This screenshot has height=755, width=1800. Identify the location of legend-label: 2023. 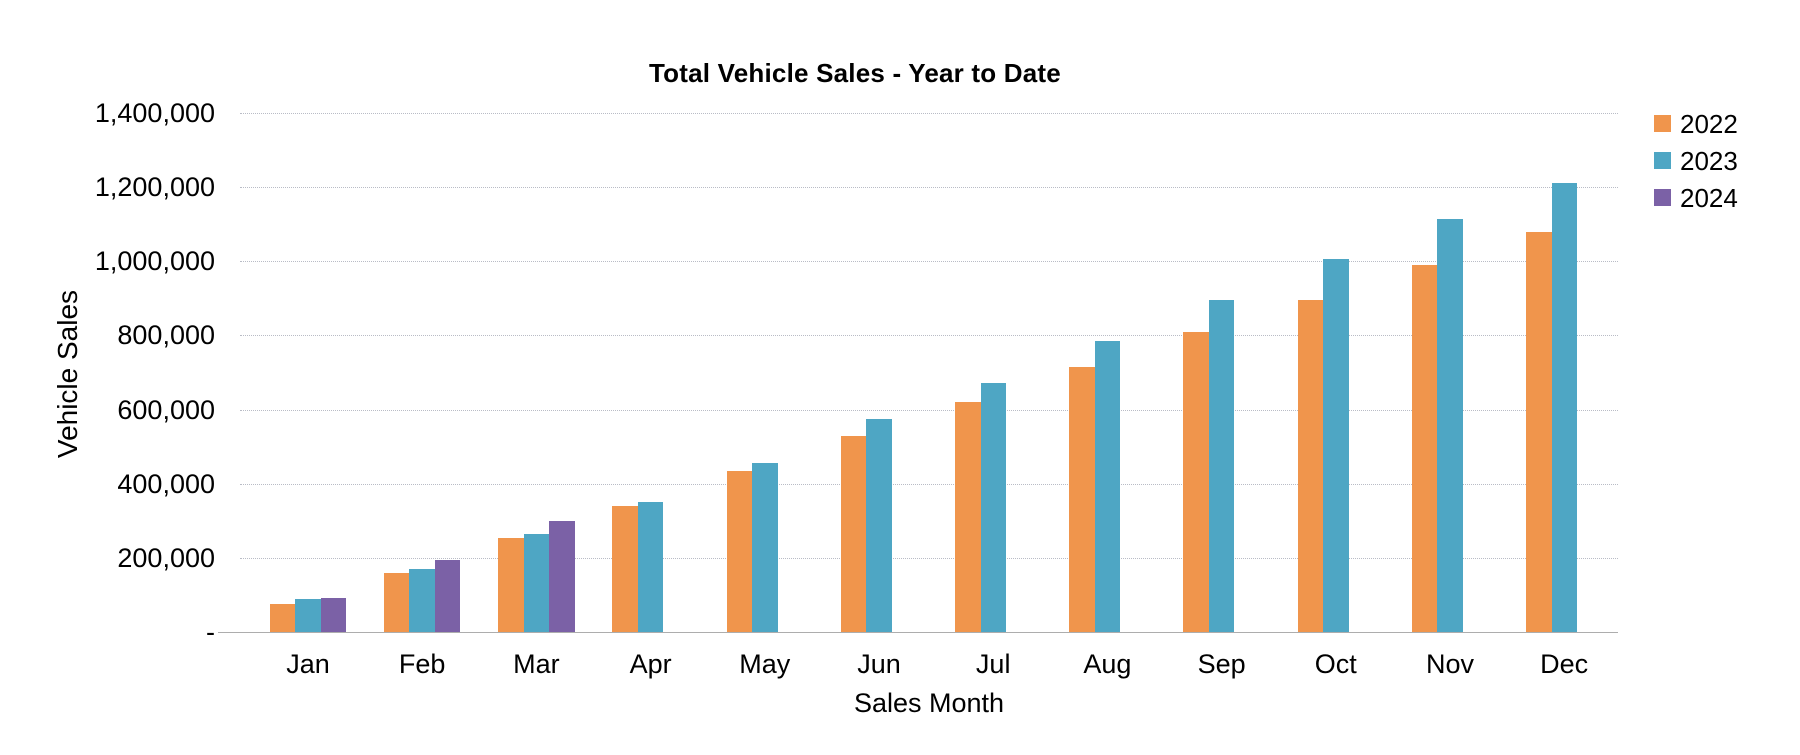
(1709, 160).